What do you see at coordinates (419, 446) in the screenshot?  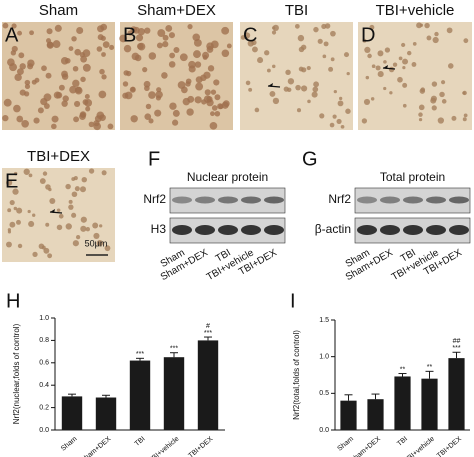 I see `x-tick-label: TBI+vehicle` at bounding box center [419, 446].